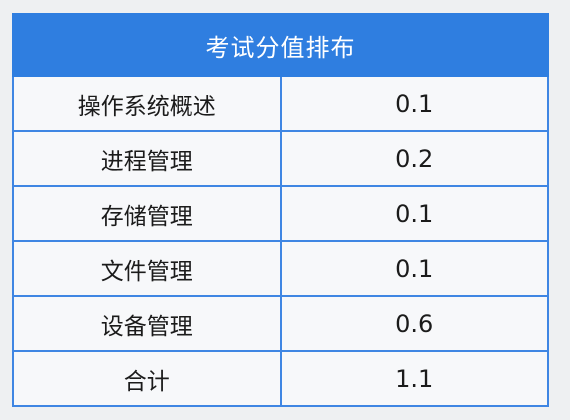 The height and width of the screenshot is (420, 570). Describe the element at coordinates (147, 158) in the screenshot. I see `row-name: 进程管理` at that location.